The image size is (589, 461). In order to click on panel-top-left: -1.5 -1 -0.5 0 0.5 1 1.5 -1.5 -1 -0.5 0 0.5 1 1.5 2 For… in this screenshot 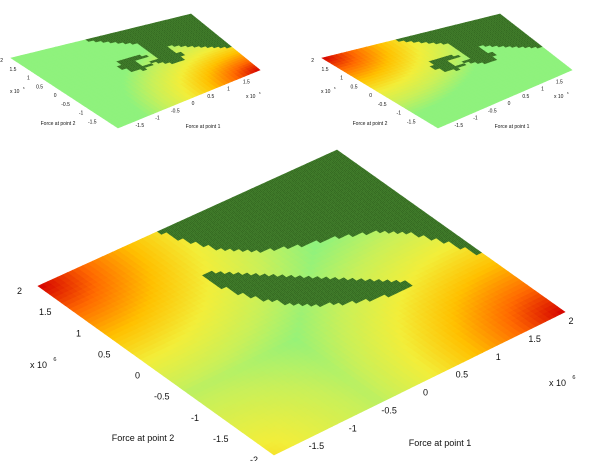, I will do `click(130, 71)`.